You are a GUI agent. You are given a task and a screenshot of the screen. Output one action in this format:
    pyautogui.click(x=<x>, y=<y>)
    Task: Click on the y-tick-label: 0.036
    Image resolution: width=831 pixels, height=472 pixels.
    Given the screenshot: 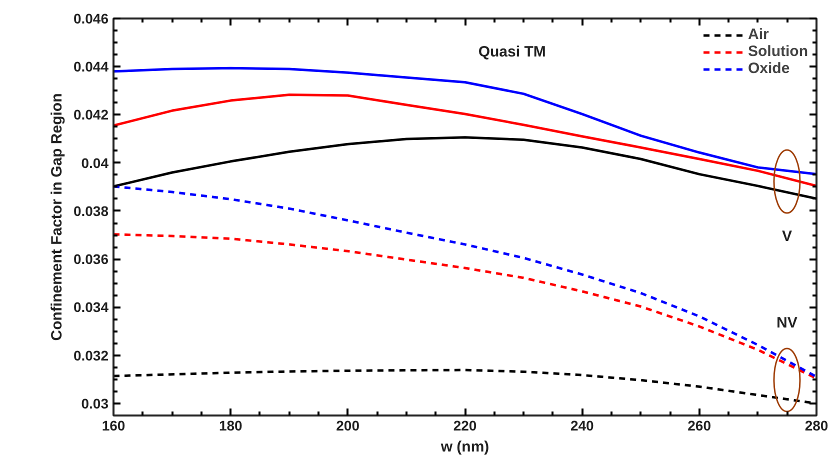 What is the action you would take?
    pyautogui.click(x=91, y=259)
    